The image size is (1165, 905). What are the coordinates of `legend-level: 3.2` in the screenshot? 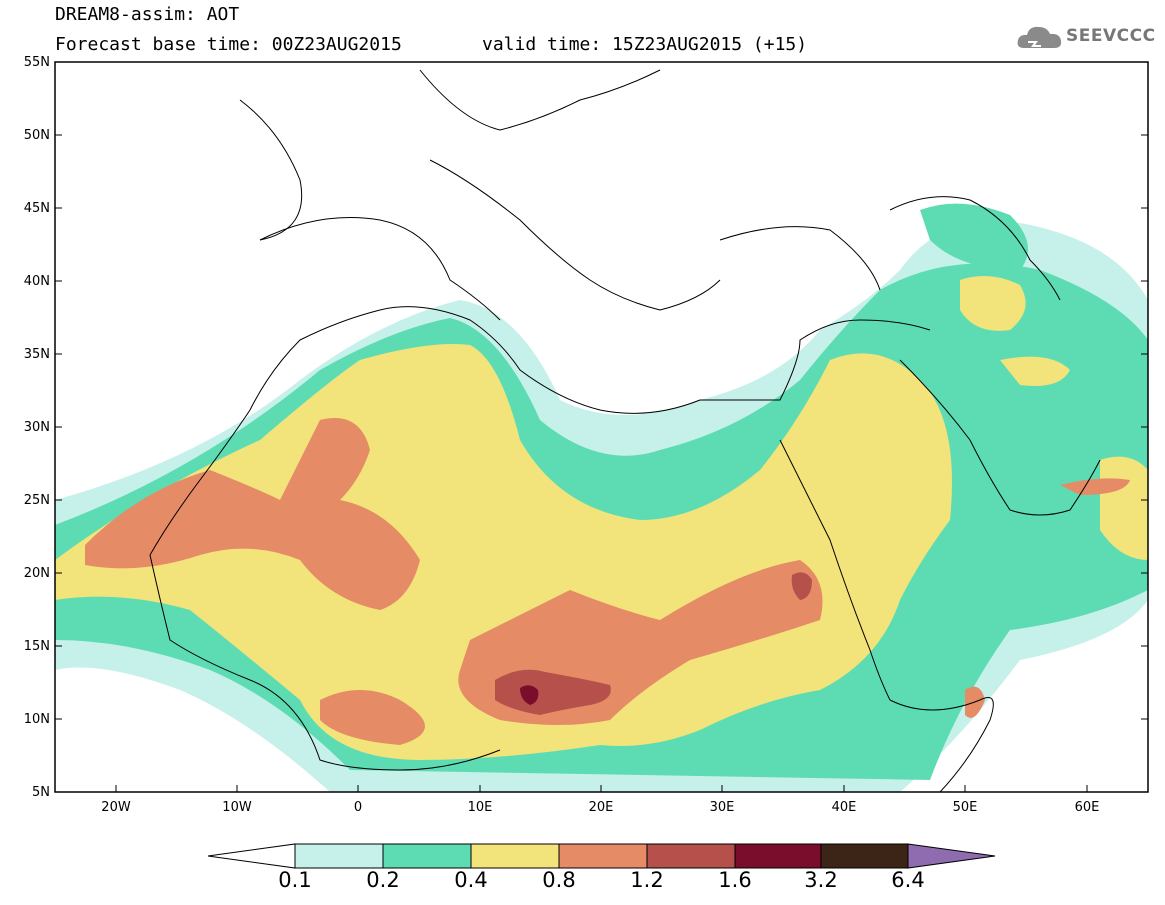 It's located at (821, 880).